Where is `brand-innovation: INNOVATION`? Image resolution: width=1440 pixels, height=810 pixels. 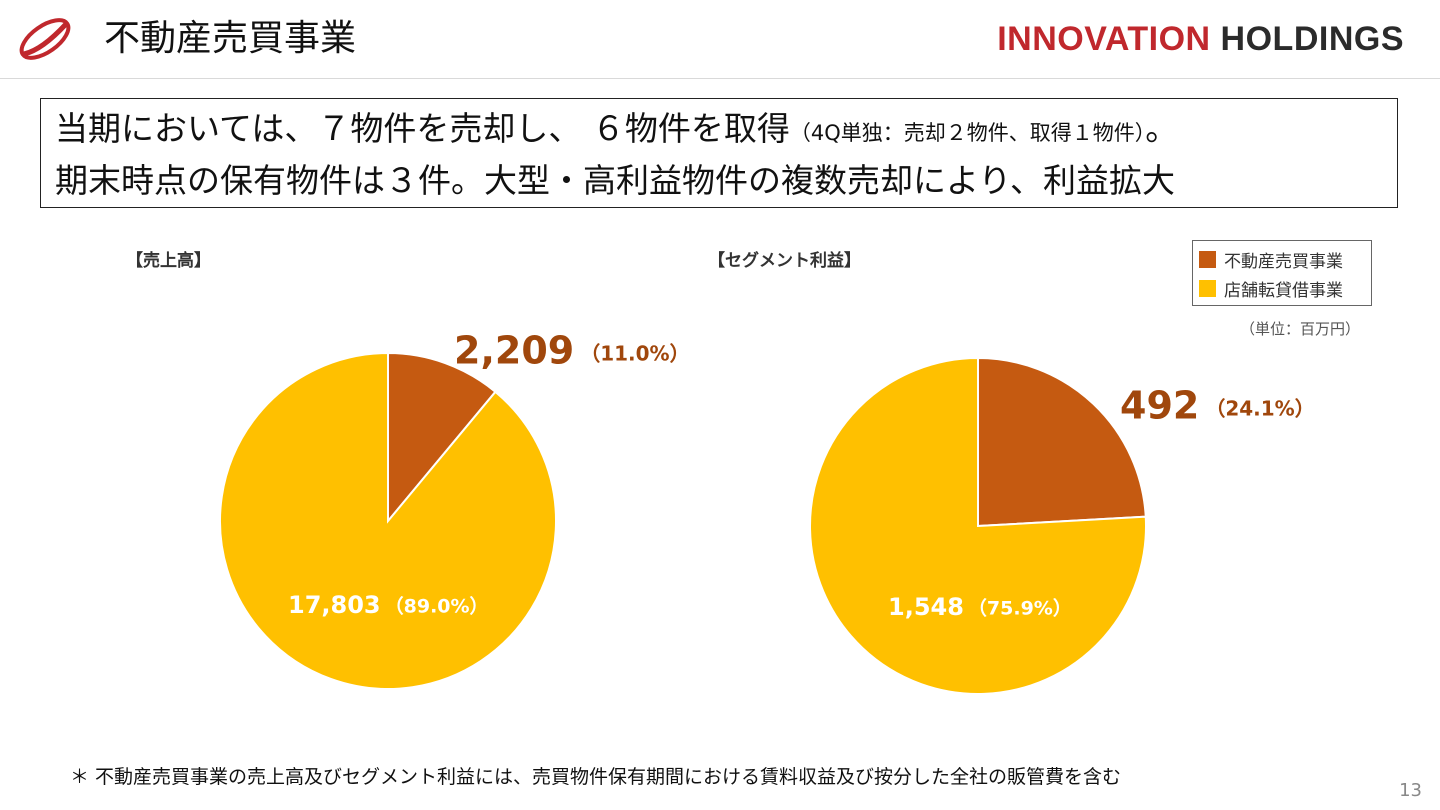 brand-innovation: INNOVATION is located at coordinates (1104, 39).